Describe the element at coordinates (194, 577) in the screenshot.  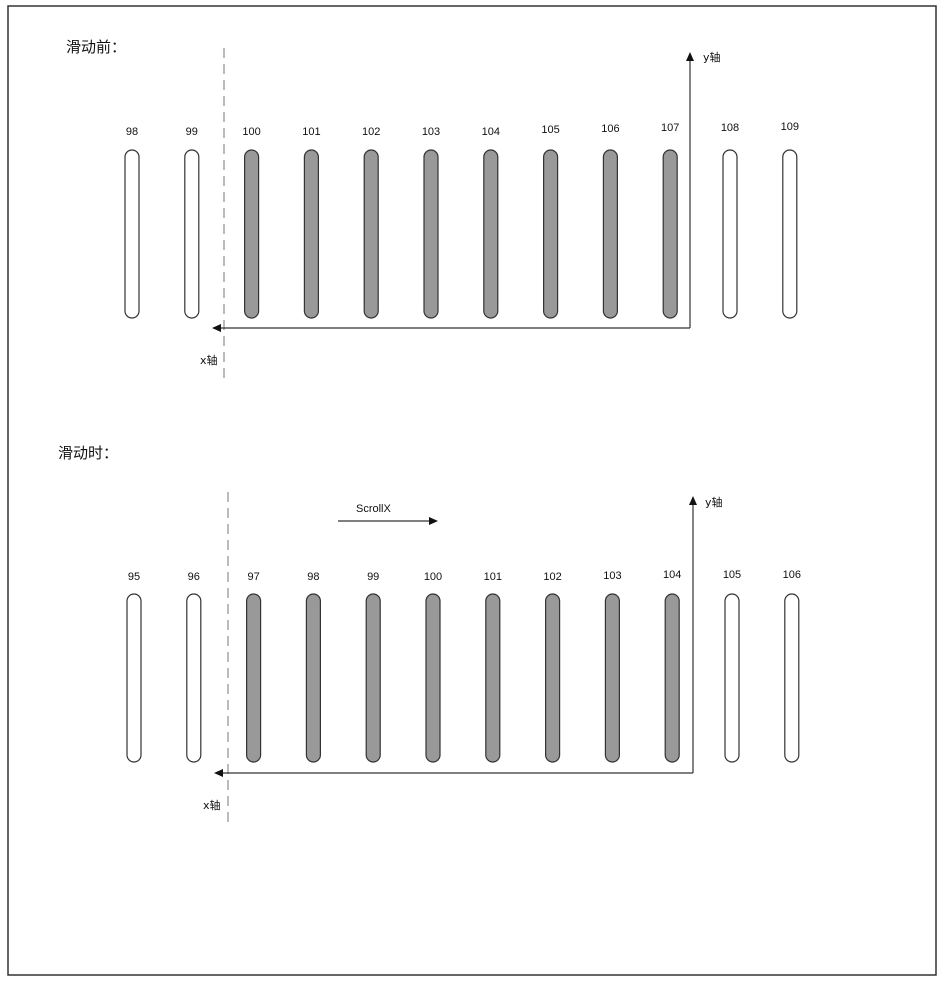
I see `item-label: 96` at that location.